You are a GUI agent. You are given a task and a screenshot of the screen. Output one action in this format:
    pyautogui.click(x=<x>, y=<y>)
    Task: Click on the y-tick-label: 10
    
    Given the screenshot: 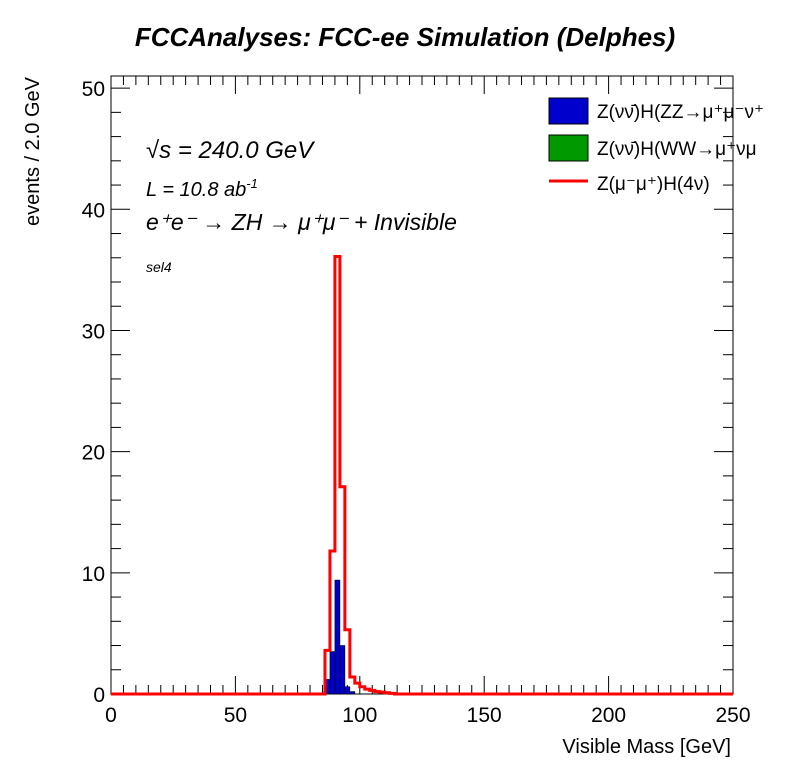 What is the action you would take?
    pyautogui.click(x=93, y=574)
    